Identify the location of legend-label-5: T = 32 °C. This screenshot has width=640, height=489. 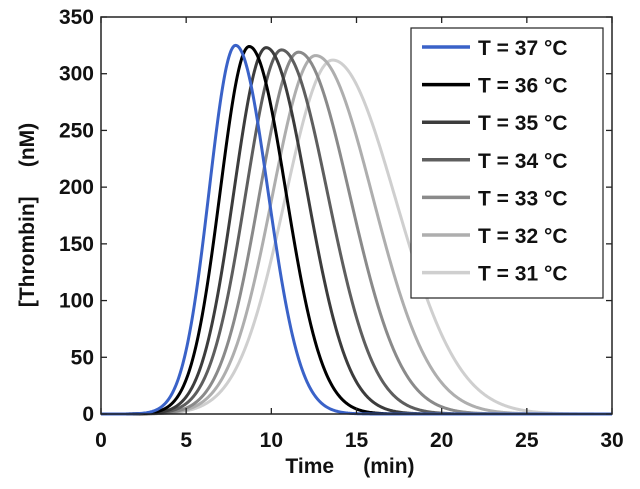
(523, 236).